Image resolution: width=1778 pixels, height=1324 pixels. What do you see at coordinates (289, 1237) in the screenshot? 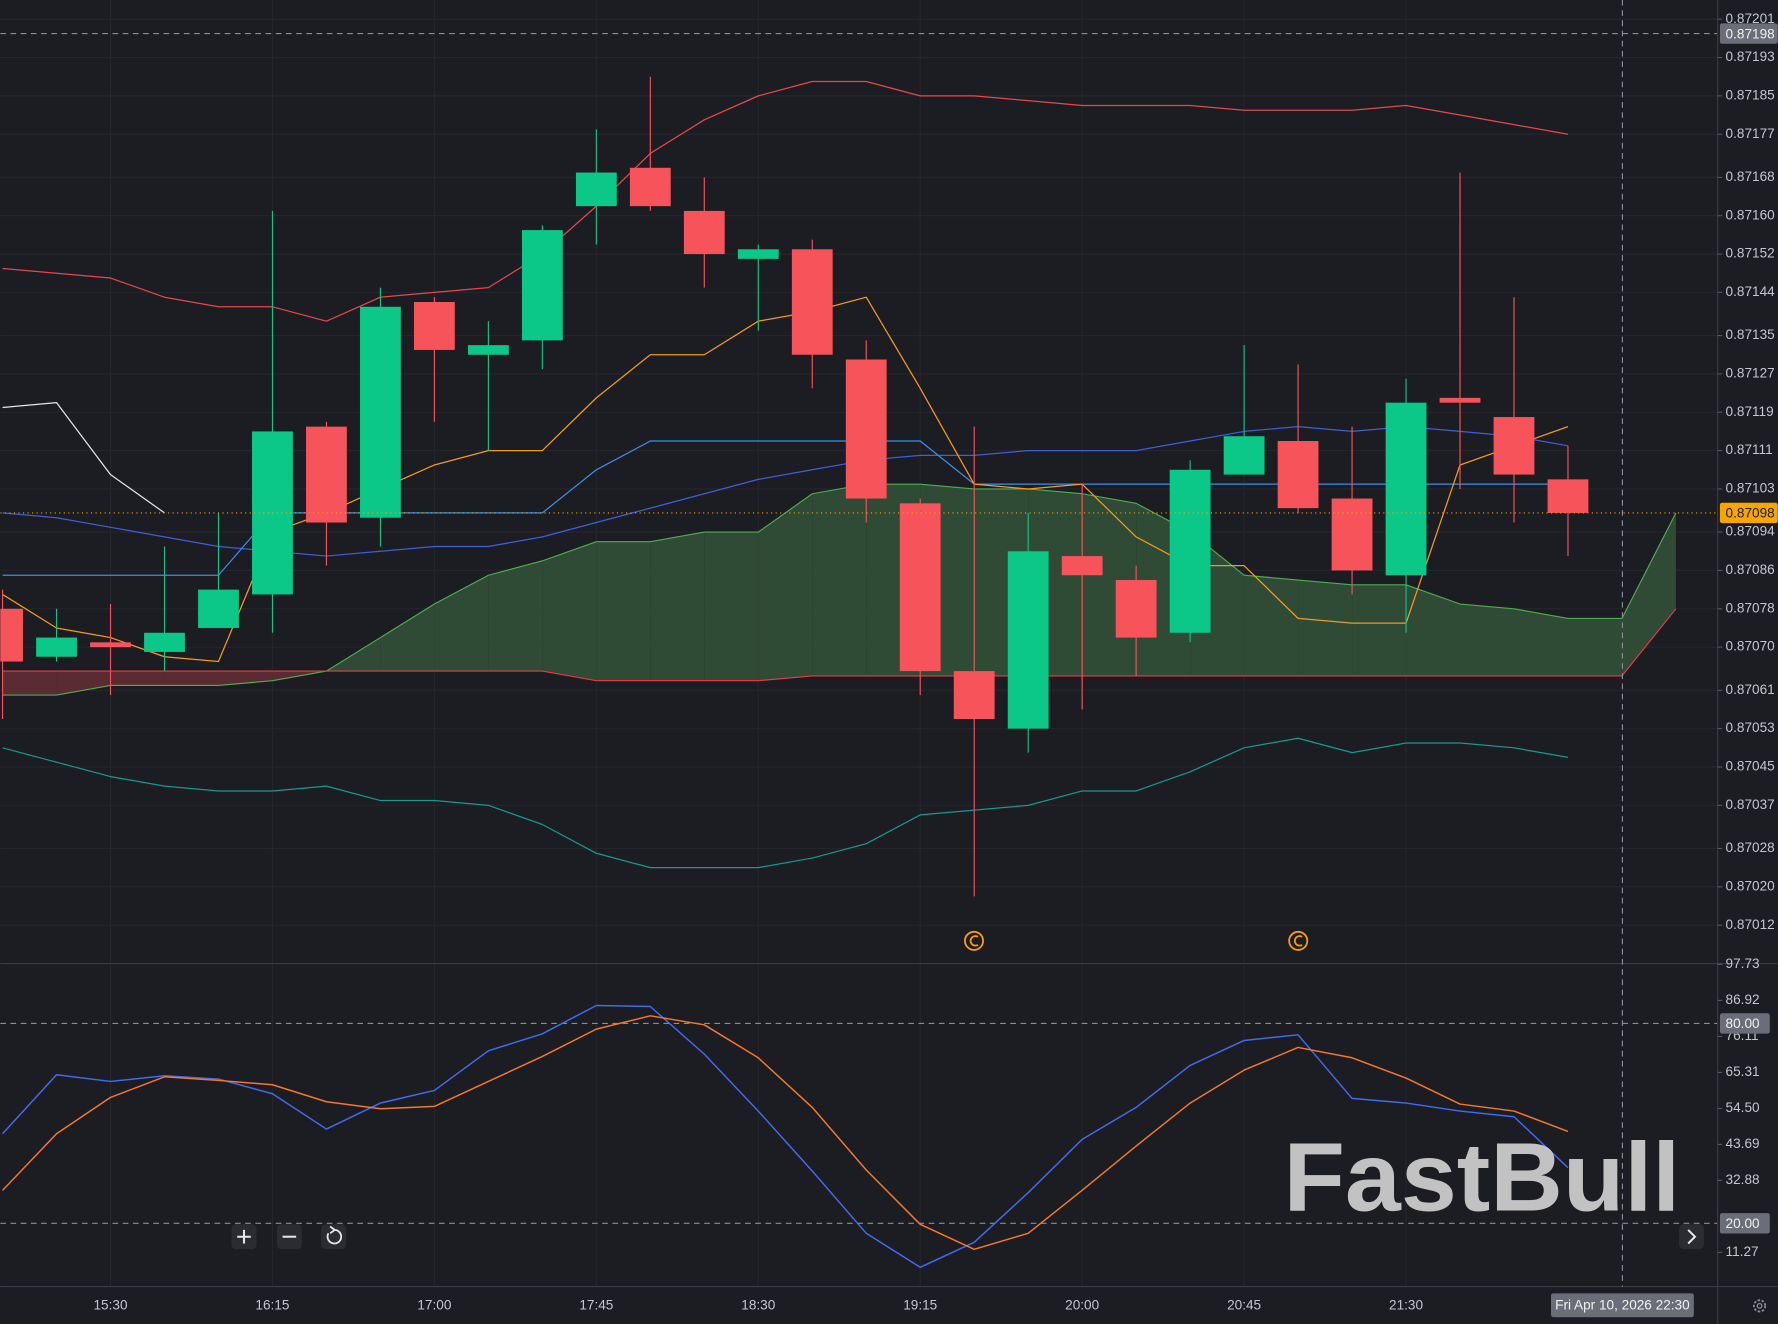
I see `zoom-out-button` at bounding box center [289, 1237].